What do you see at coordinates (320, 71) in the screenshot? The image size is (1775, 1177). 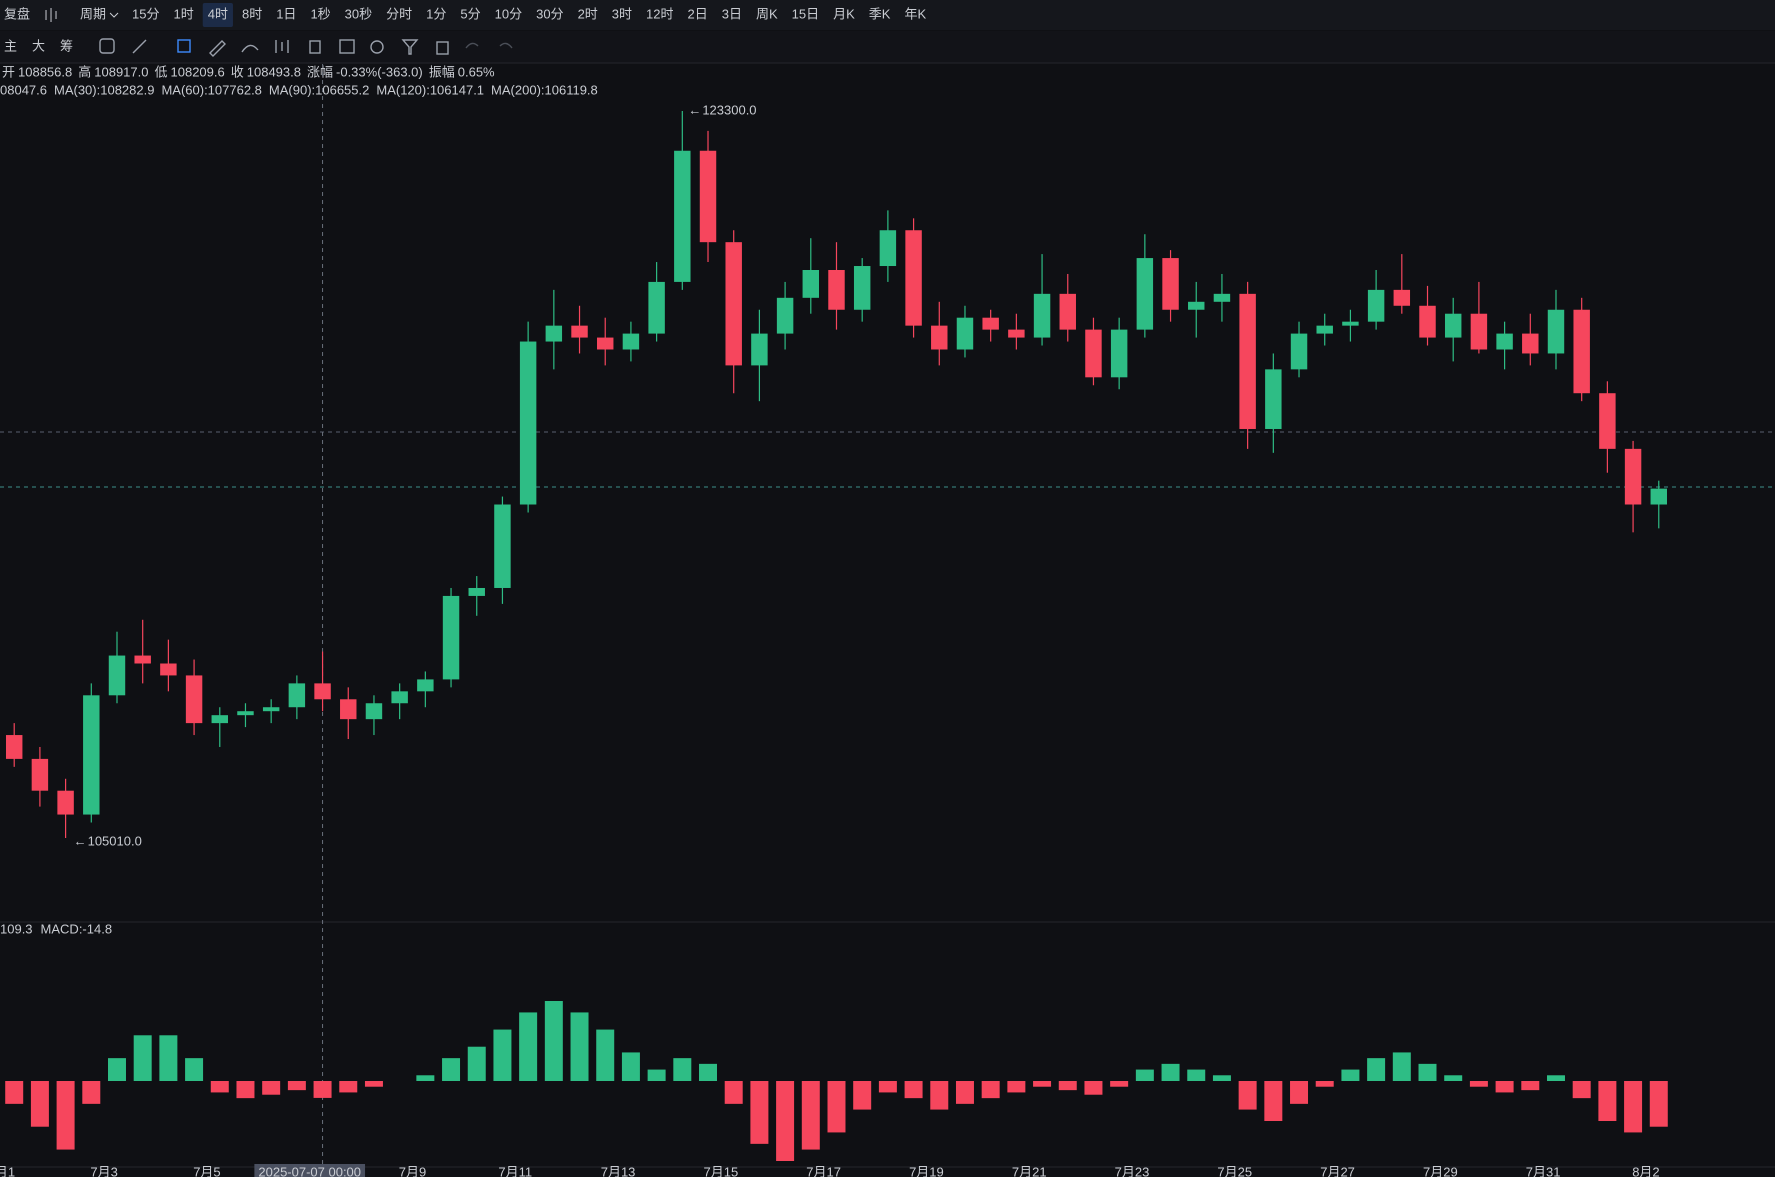 I see `info-label: 涨幅` at bounding box center [320, 71].